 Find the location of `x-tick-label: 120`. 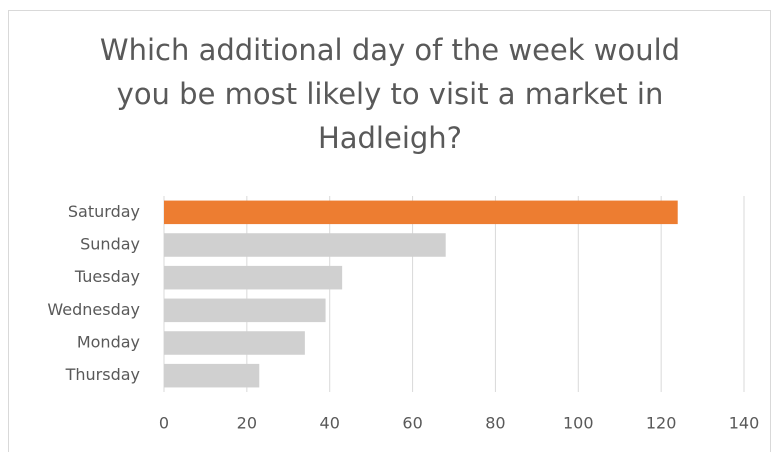

x-tick-label: 120 is located at coordinates (661, 423).